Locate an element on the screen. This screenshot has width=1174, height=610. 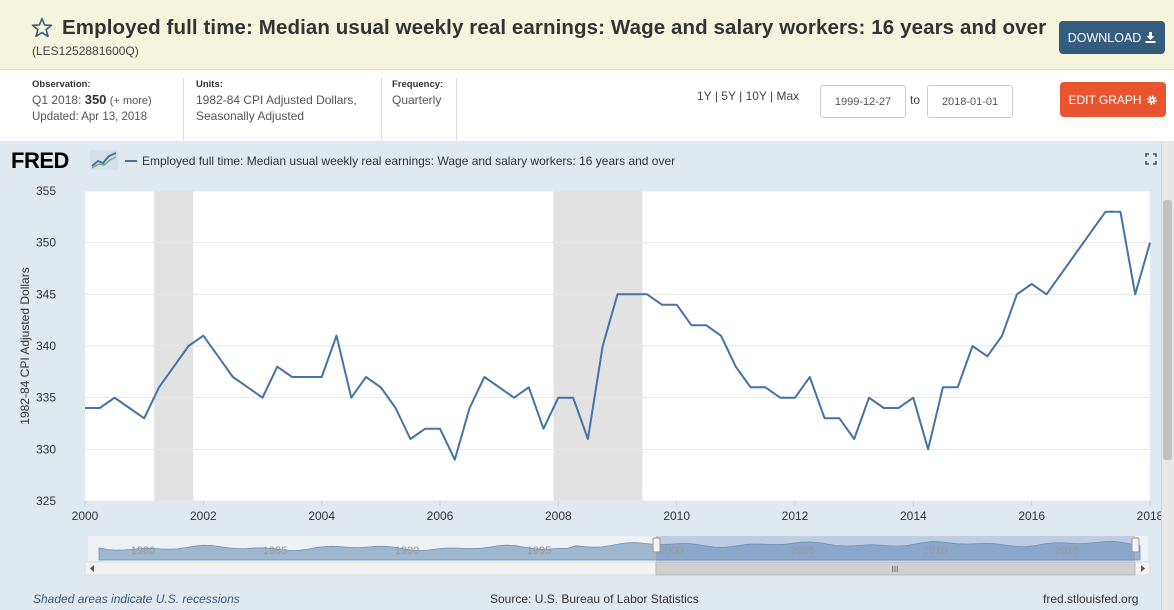
fred-logo: FRED is located at coordinates (40, 160).